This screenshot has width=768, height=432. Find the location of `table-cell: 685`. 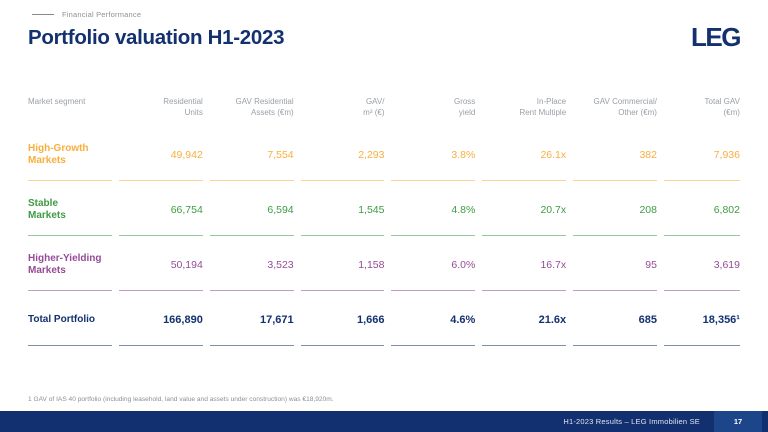

table-cell: 685 is located at coordinates (615, 327).